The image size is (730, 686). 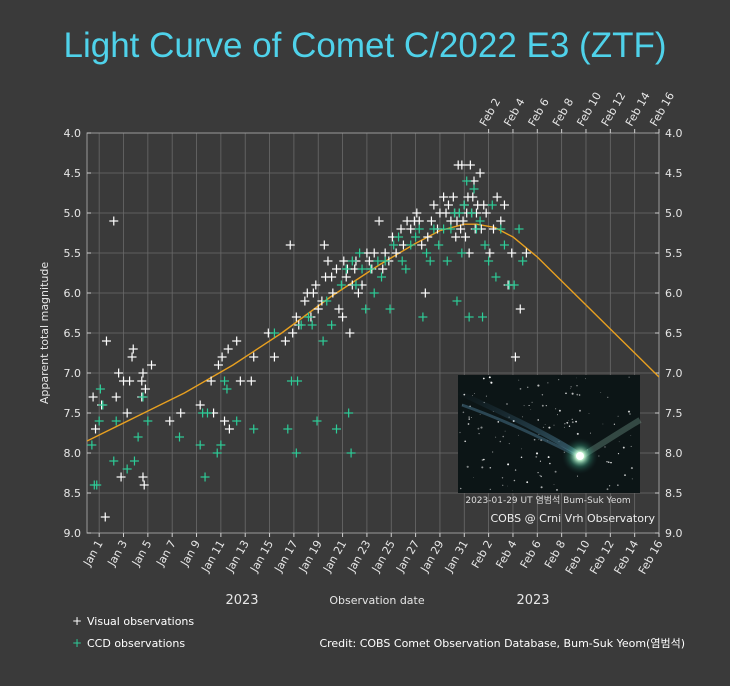 I want to click on legend: + Visual observations + CCD observations, so click(x=133, y=632).